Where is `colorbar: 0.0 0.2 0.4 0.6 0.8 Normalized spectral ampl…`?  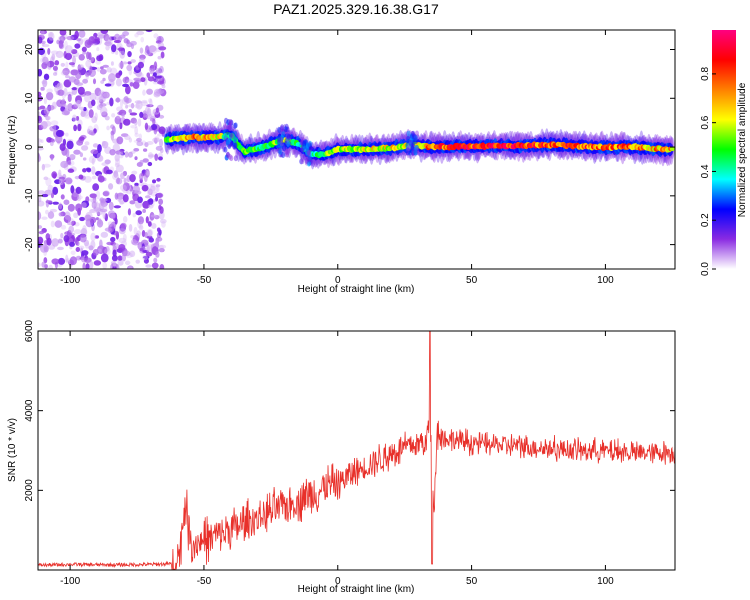 colorbar: 0.0 0.2 0.4 0.6 0.8 Normalized spectral ampl… is located at coordinates (724, 153).